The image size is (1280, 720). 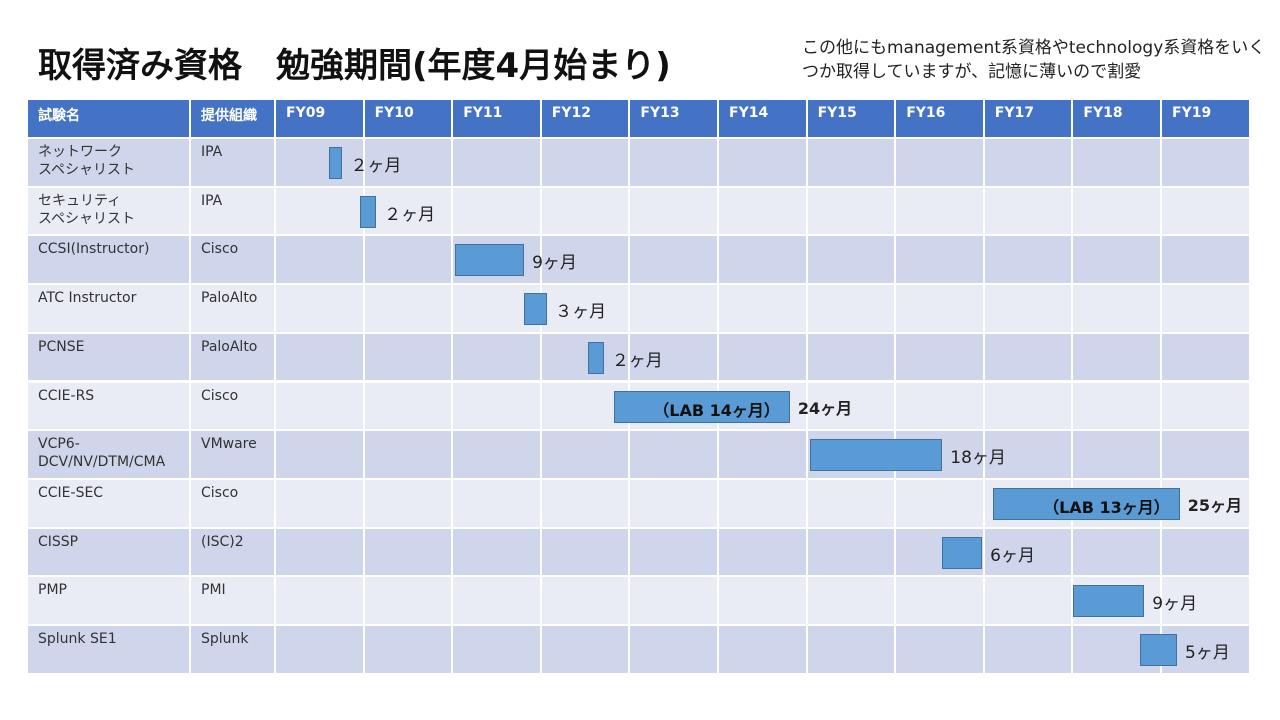 What do you see at coordinates (109, 455) in the screenshot?
I see `row-exam-name: VCP6- DCV/NV/DTM/CMA` at bounding box center [109, 455].